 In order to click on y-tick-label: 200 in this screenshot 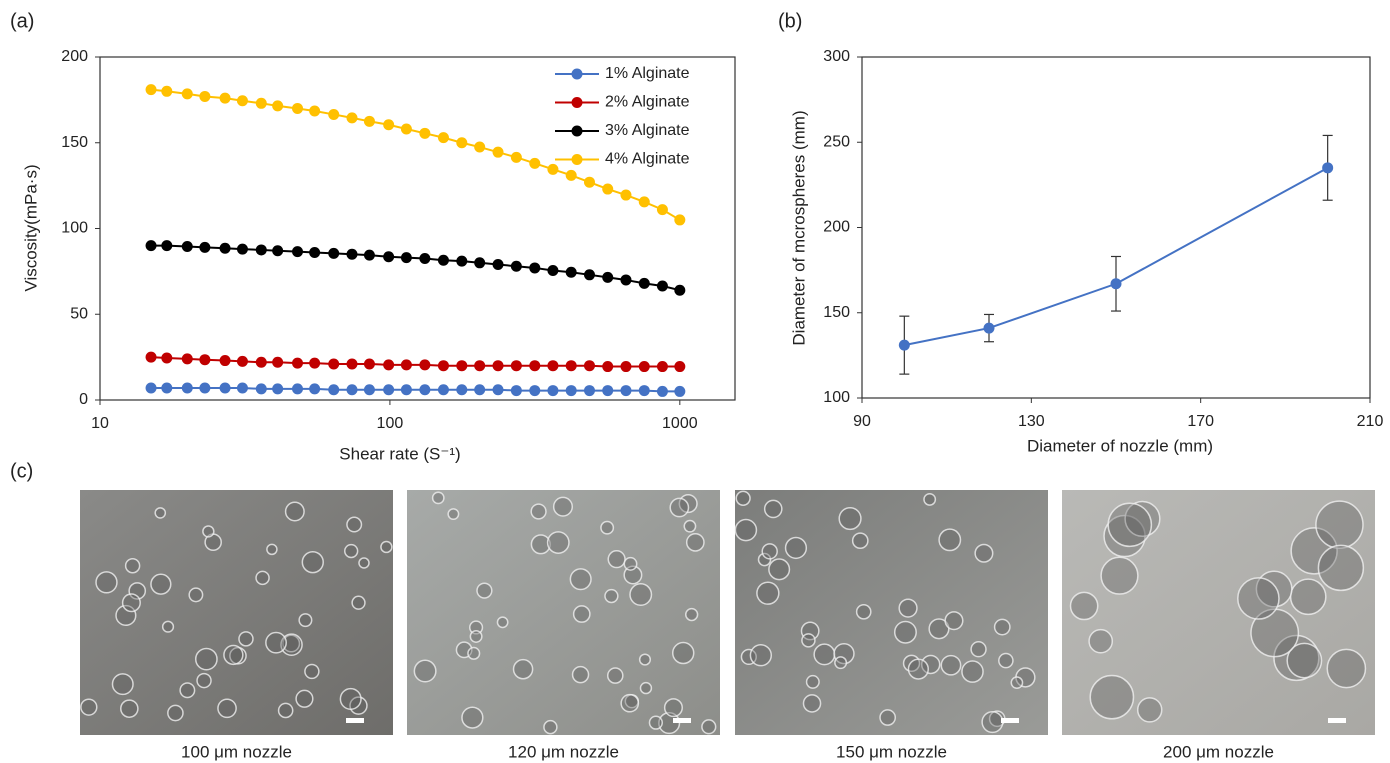, I will do `click(74, 56)`.